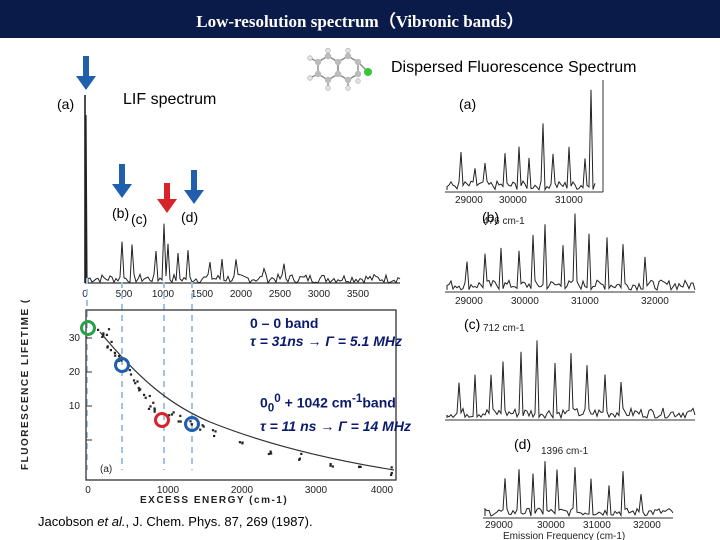 This screenshot has height=540, width=720. Describe the element at coordinates (277, 341) in the screenshot. I see `band1-tau: τ = 31ns` at that location.